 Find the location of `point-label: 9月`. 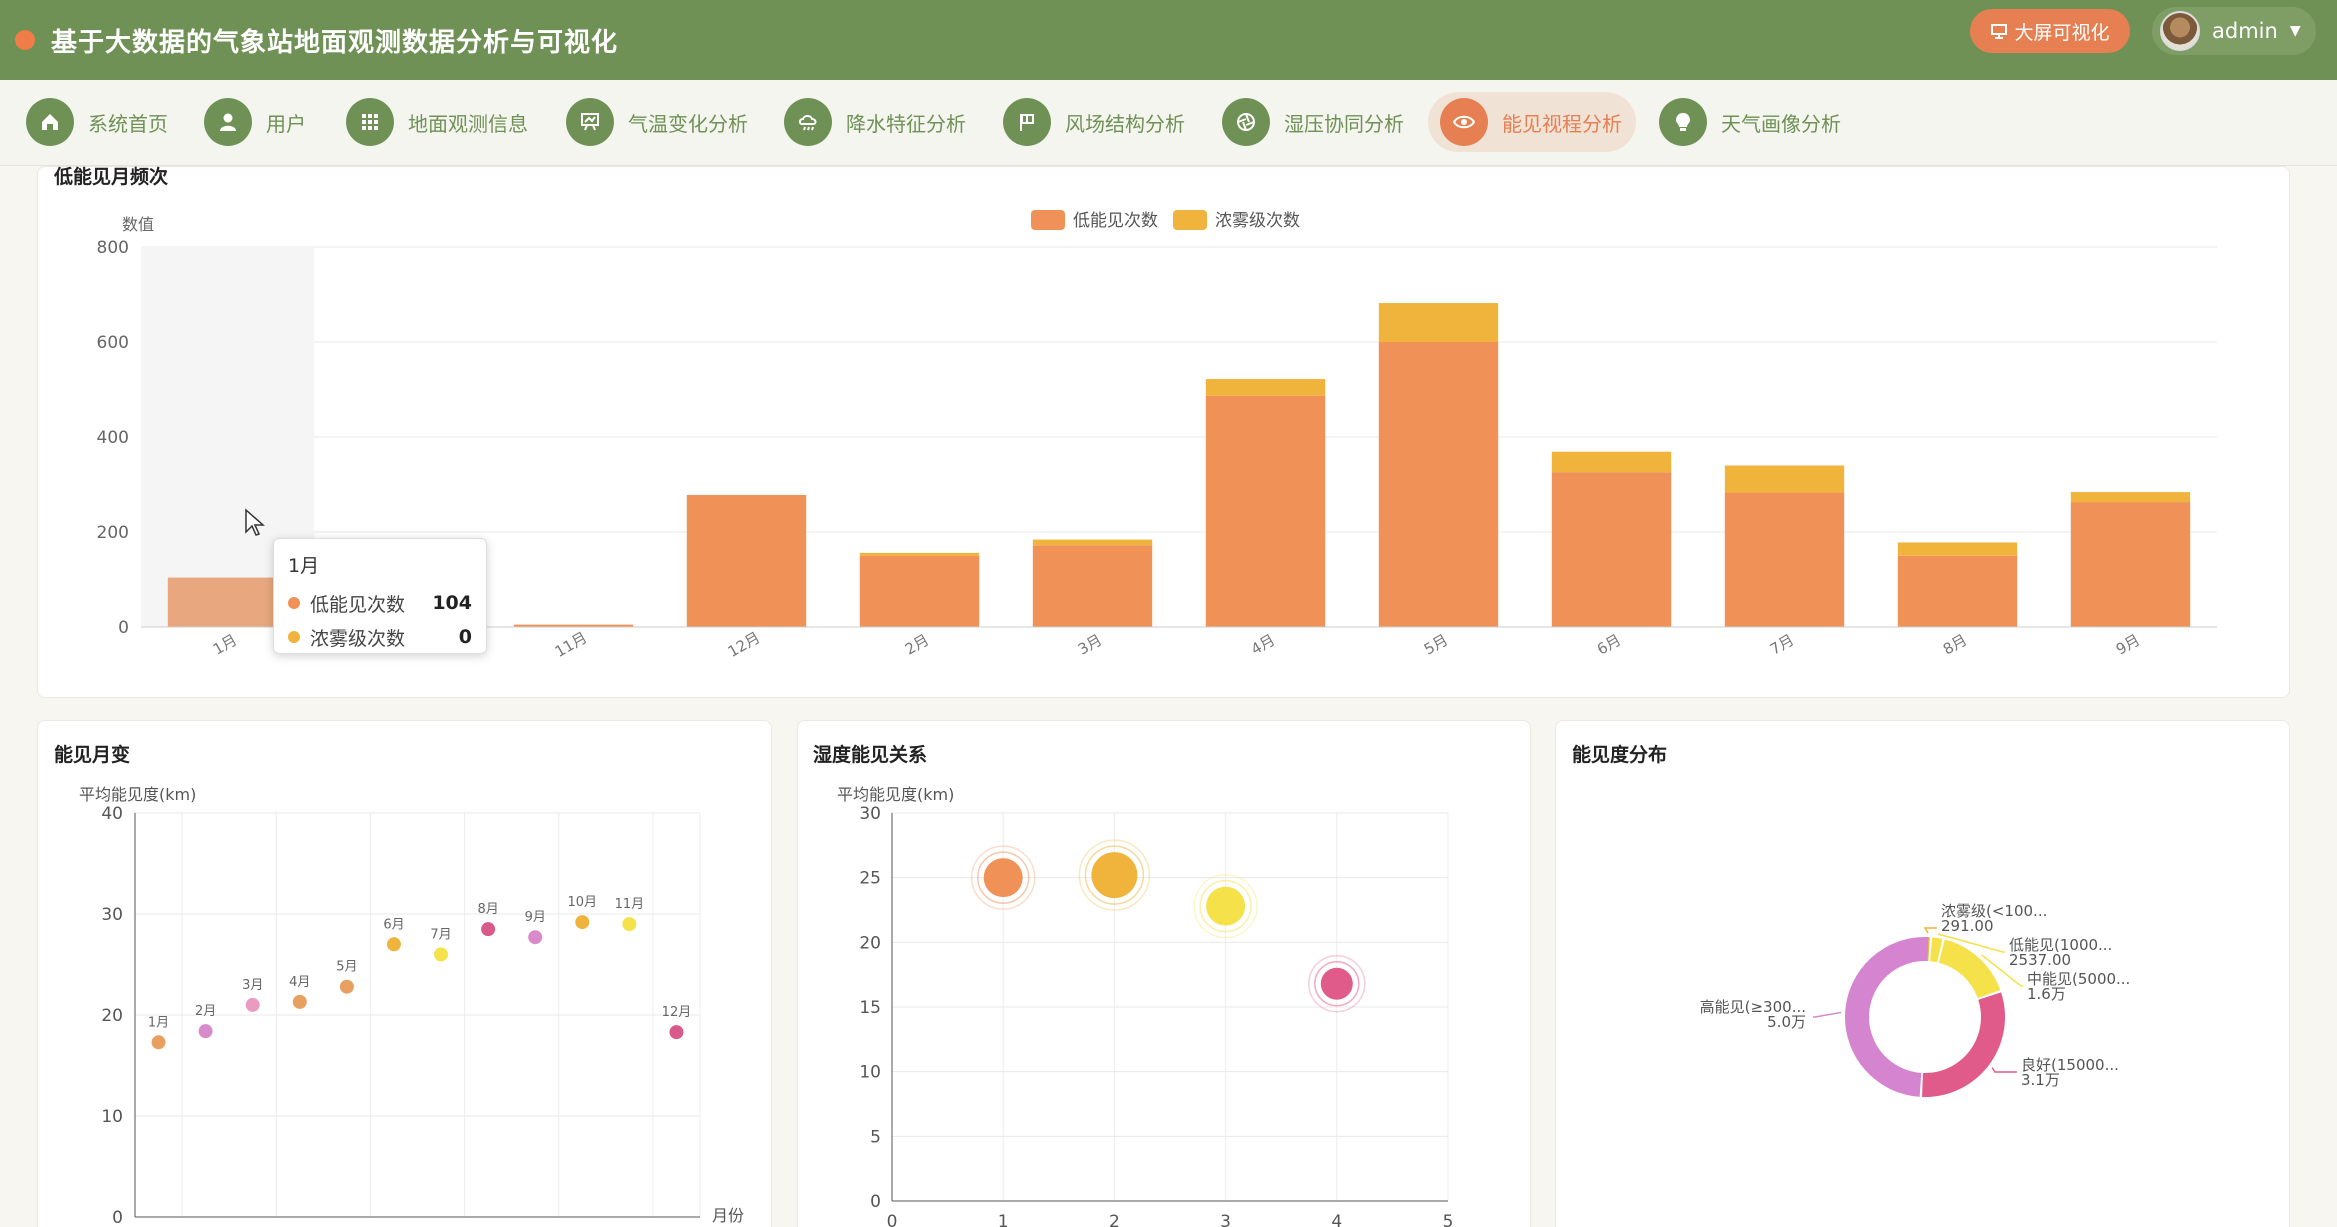

point-label: 9月 is located at coordinates (535, 917).